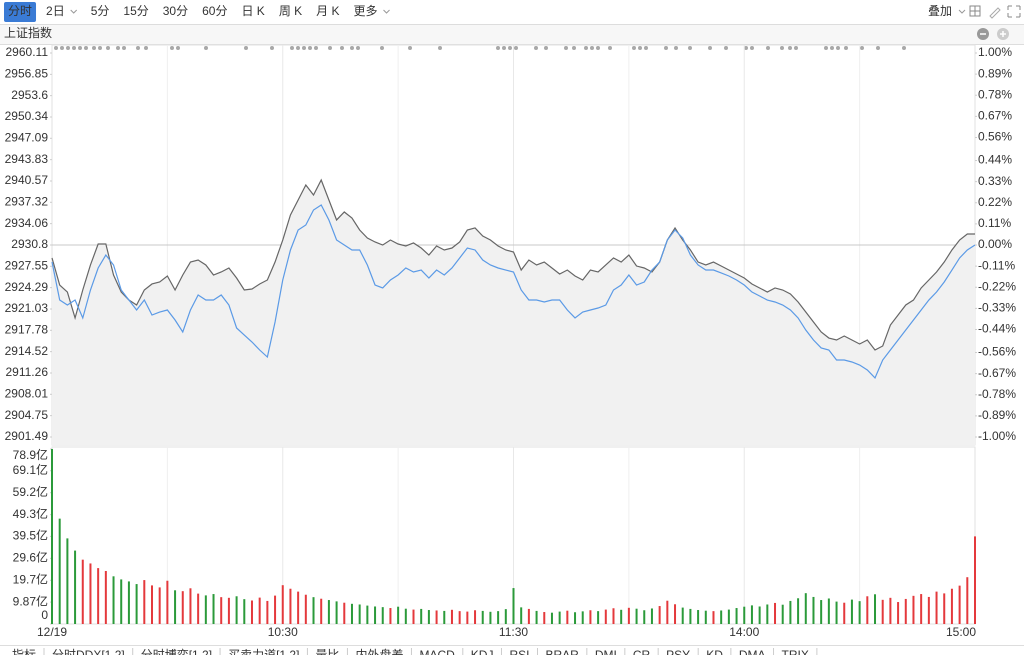  What do you see at coordinates (29, 244) in the screenshot?
I see `y-tick-label: 2930.8` at bounding box center [29, 244].